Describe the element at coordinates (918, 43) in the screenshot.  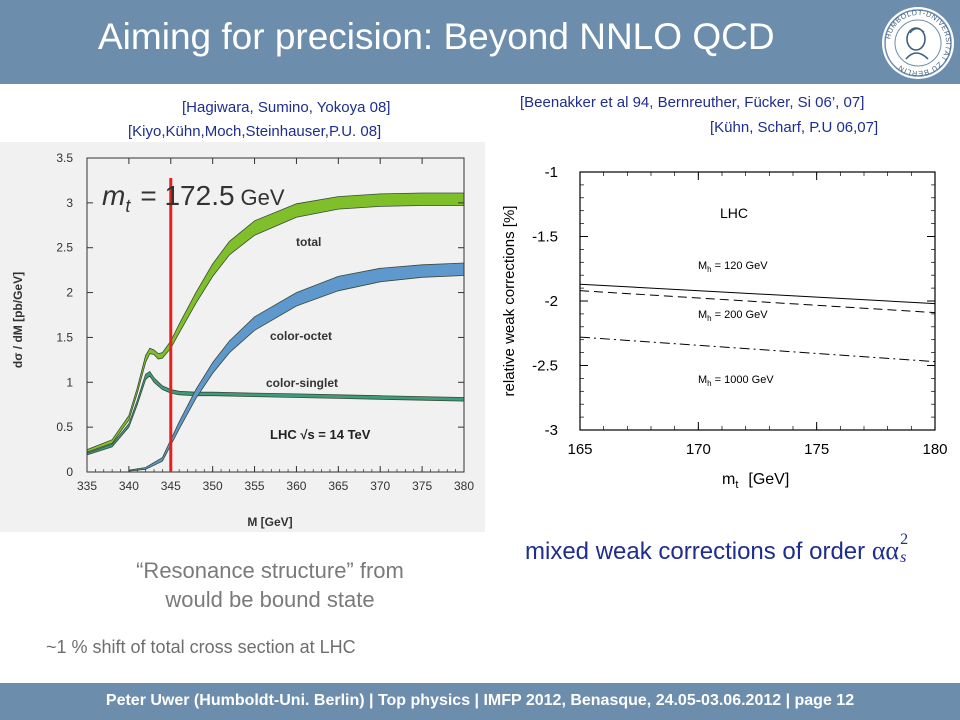
I see `university-seal-icon: HUMBOLDT-UNIVERSITÄT ZU BERLIN` at that location.